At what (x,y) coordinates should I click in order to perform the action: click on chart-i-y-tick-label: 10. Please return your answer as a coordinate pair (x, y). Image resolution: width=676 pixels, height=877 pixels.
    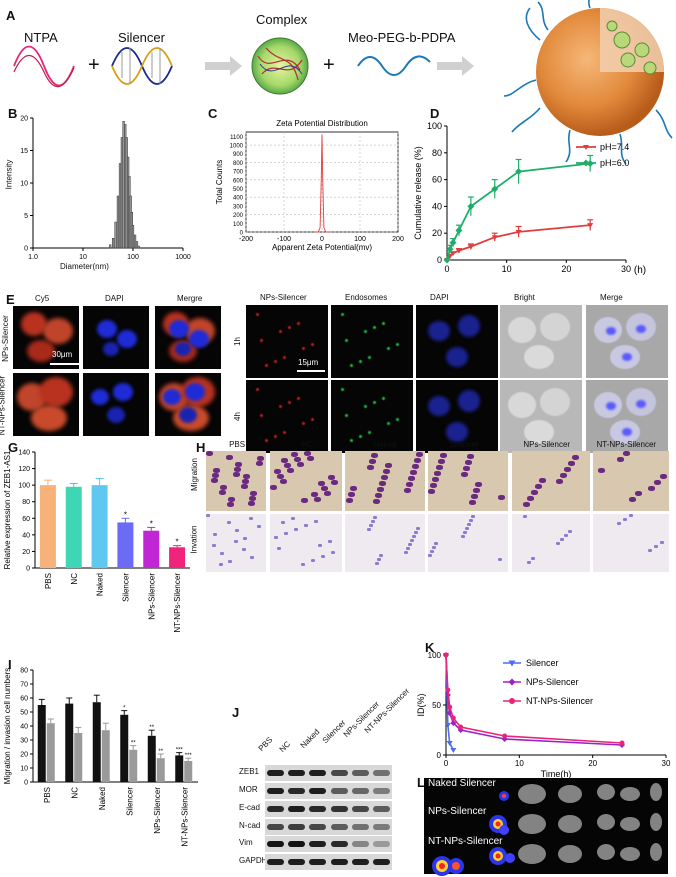
    Looking at the image, I should click on (24, 769).